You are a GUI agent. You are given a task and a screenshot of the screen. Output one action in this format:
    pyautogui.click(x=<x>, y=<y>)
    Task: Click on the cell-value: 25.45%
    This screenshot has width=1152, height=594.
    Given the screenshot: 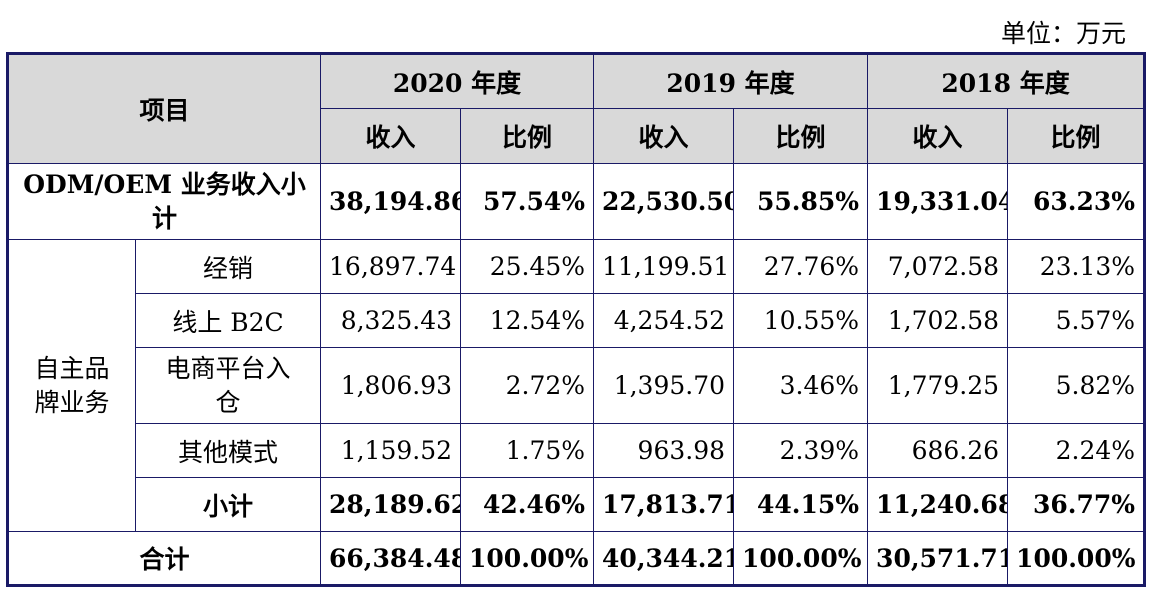 What is the action you would take?
    pyautogui.click(x=527, y=266)
    